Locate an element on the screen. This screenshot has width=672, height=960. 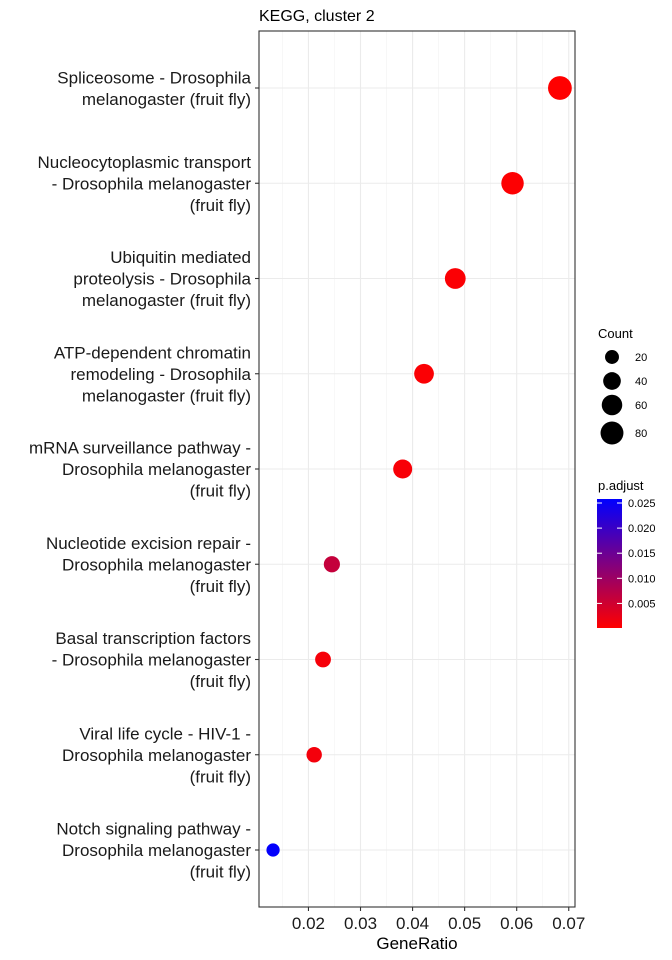
color-legend-label: 0.010 is located at coordinates (642, 579).